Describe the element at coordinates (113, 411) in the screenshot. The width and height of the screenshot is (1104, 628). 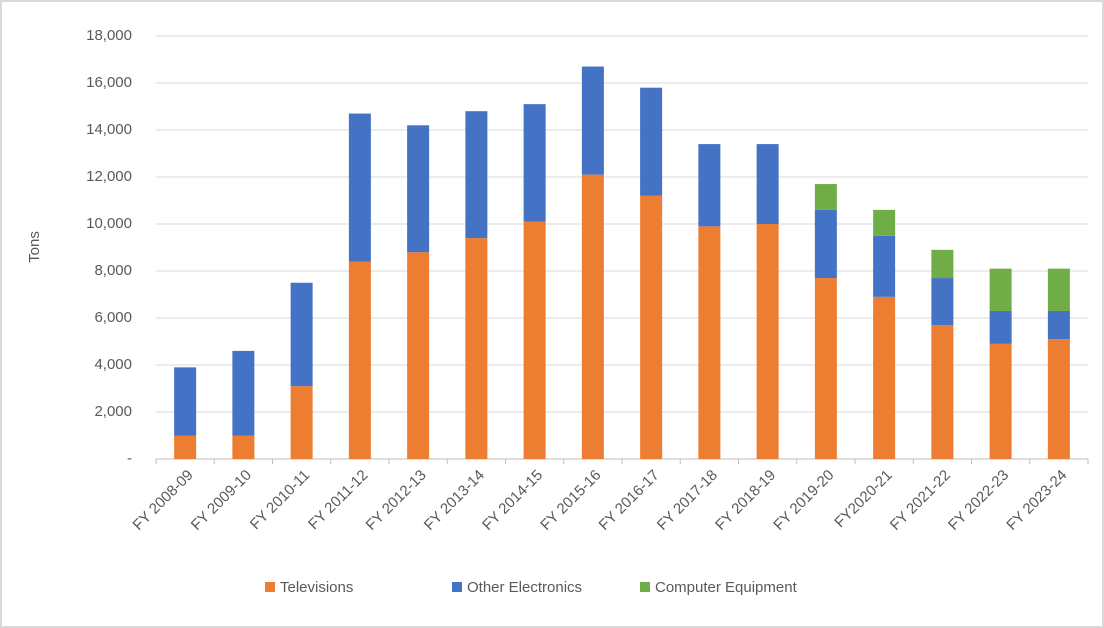
I see `y-tick-label: 2,000` at that location.